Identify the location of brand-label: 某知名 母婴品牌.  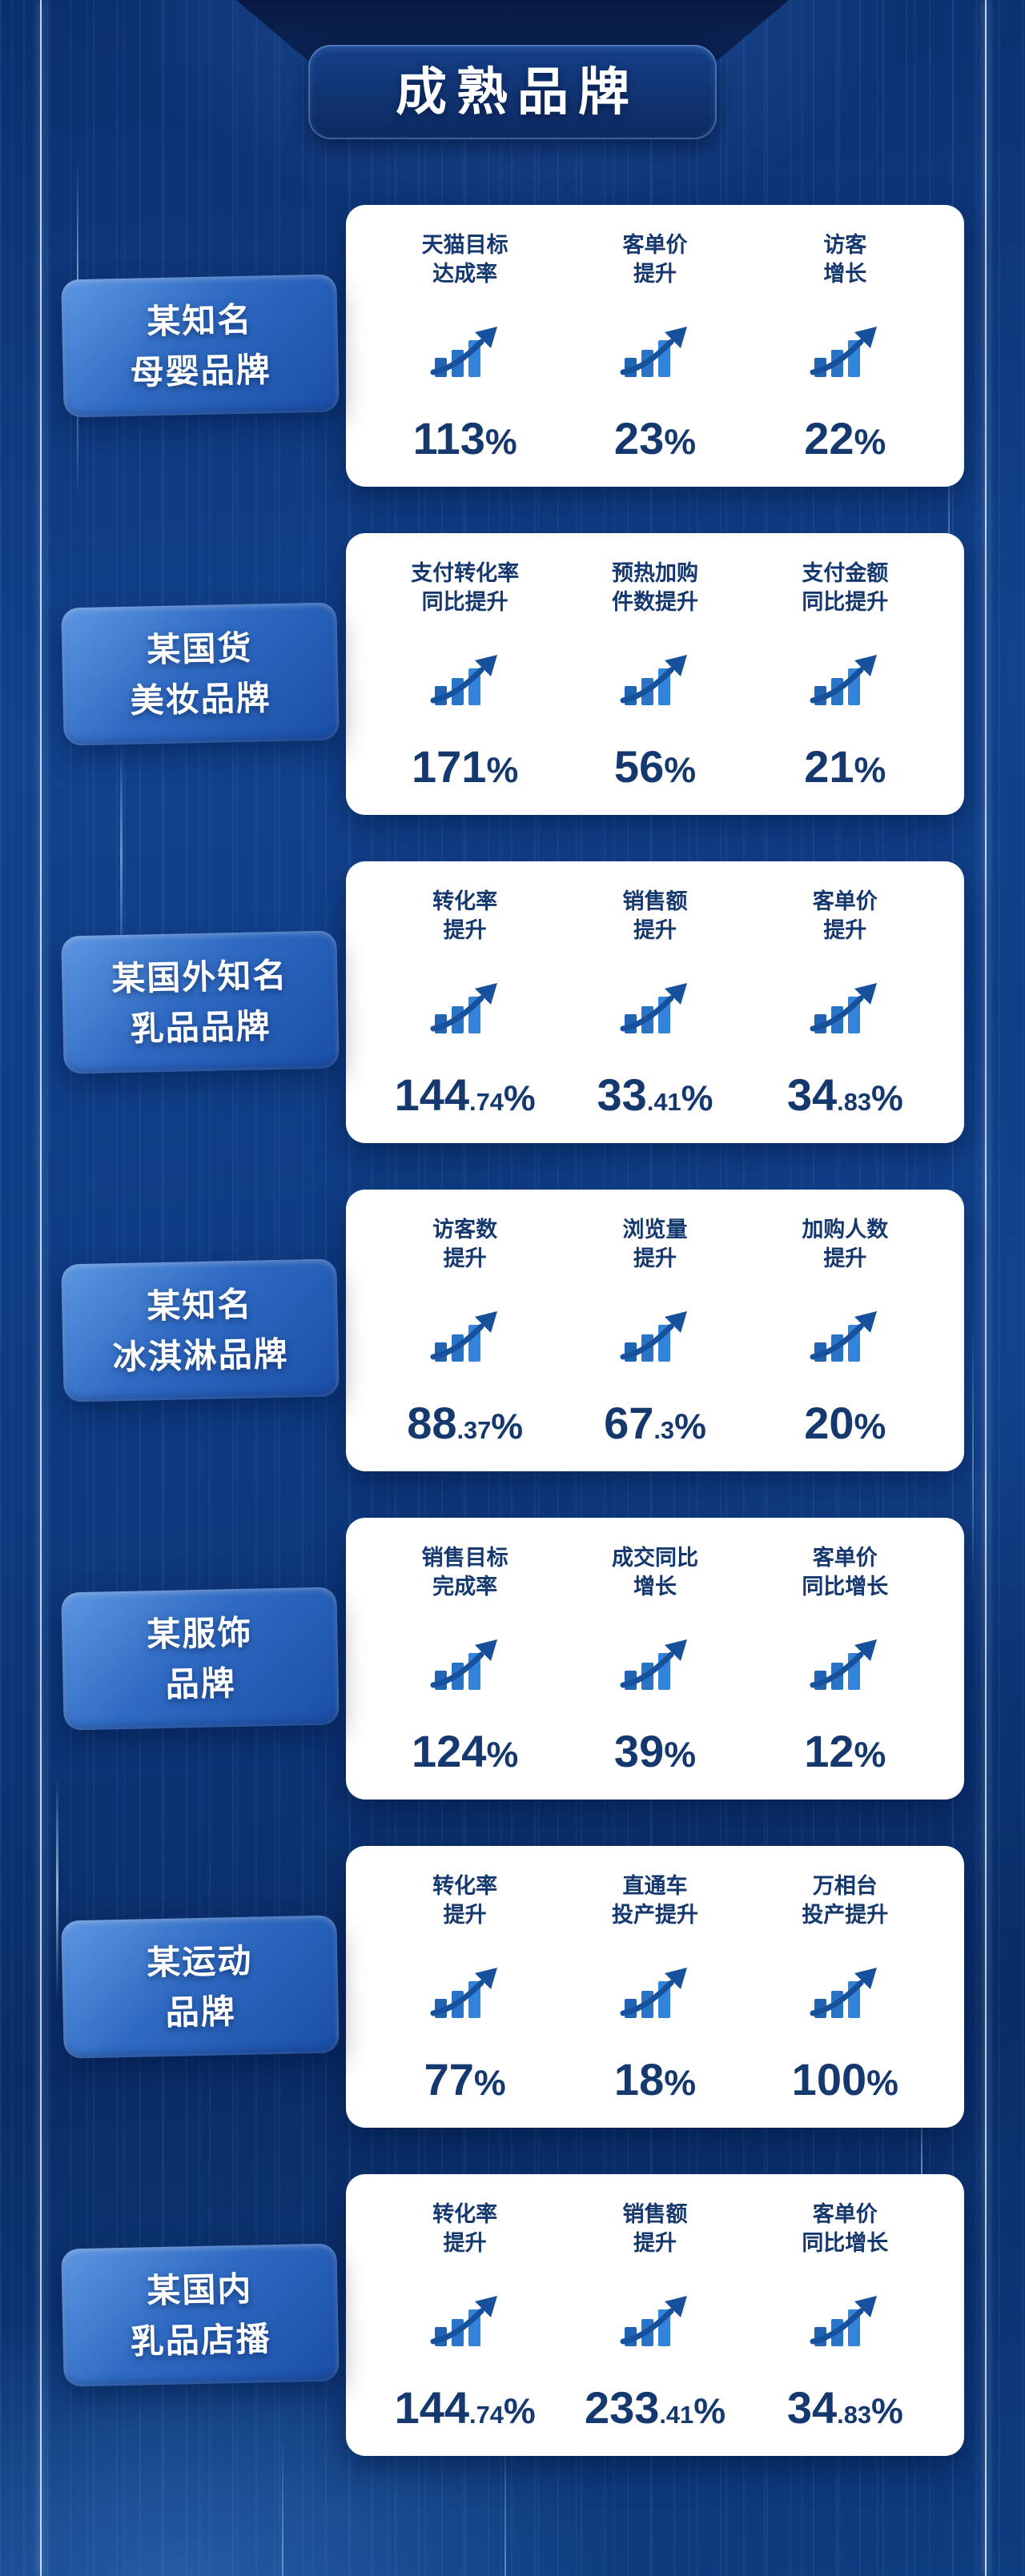
(200, 346).